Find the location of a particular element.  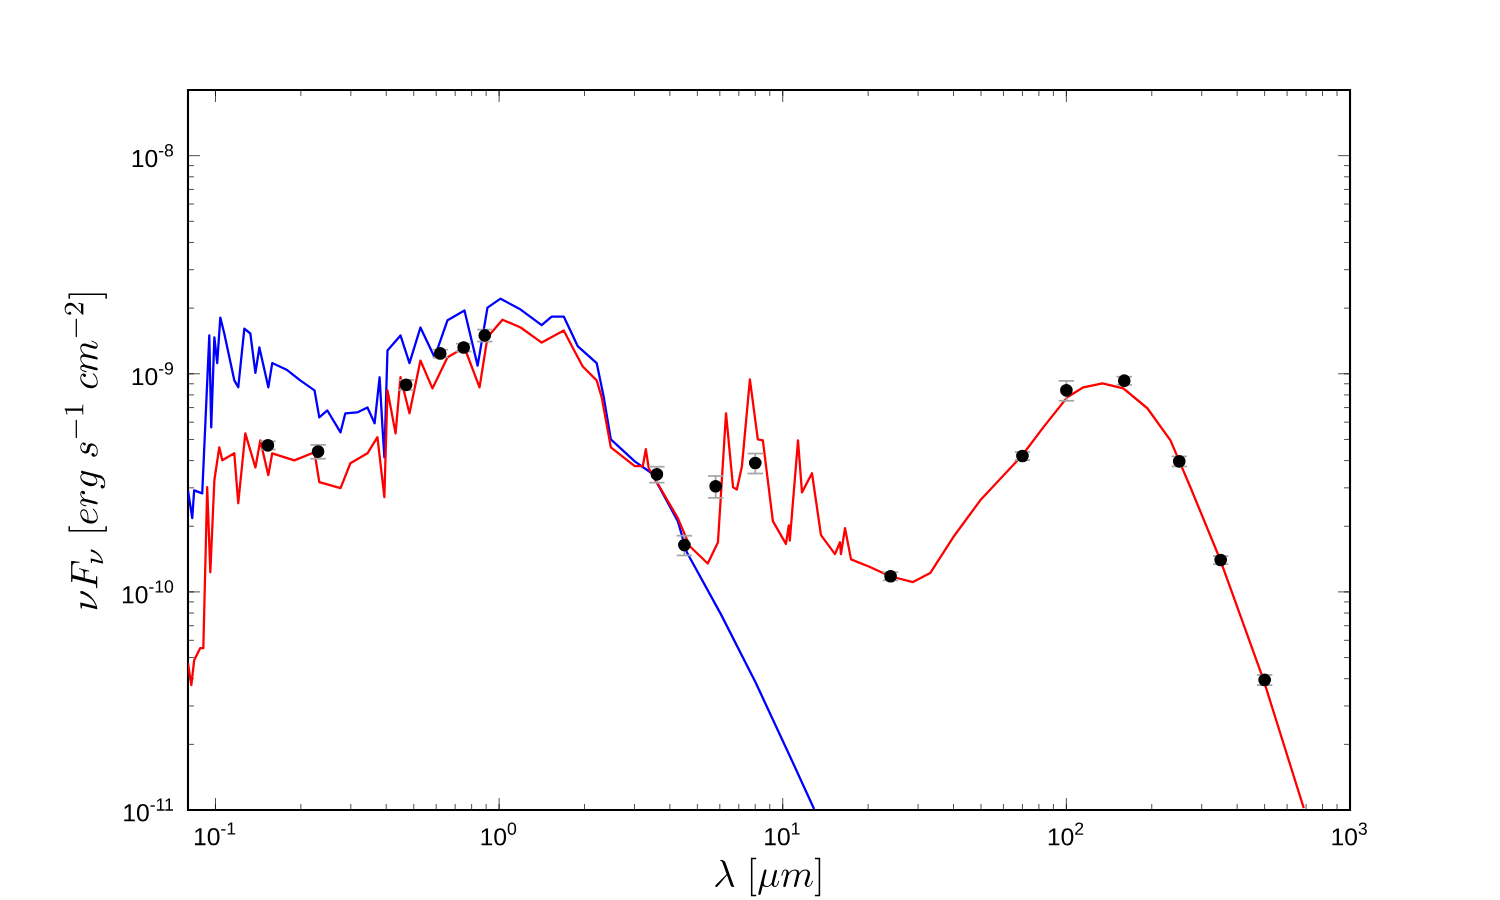

x-tick-label: 10$^{1}$ is located at coordinates (782, 834).